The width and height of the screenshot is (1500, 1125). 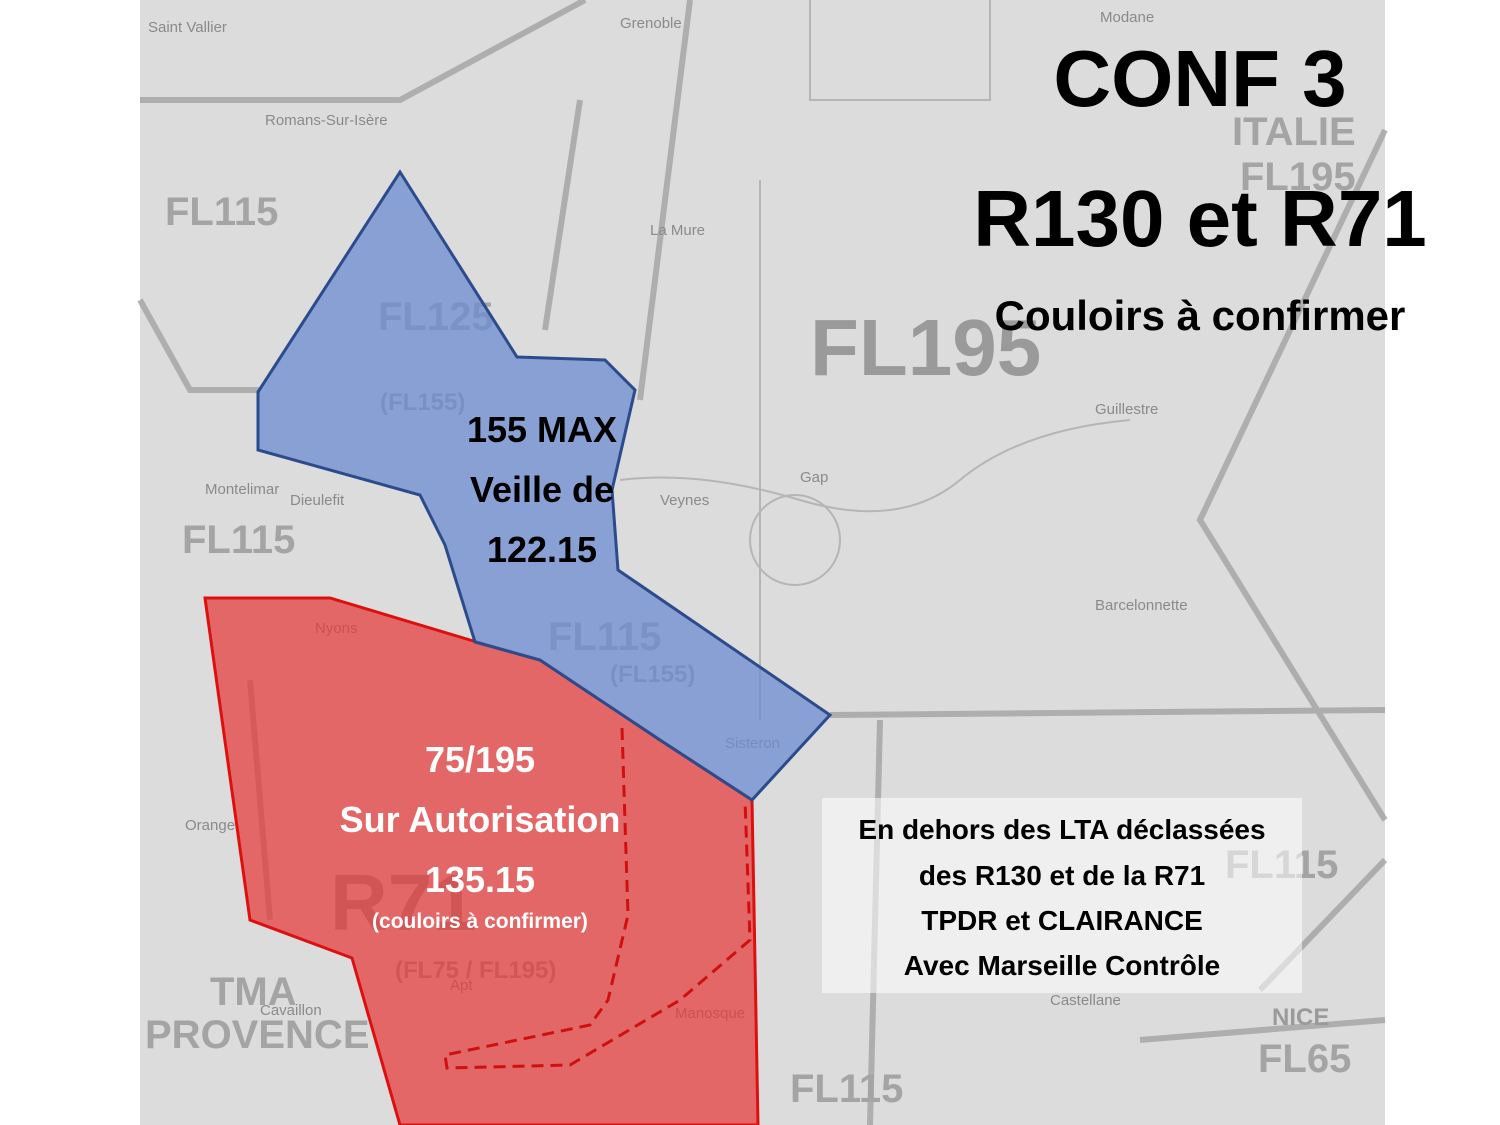 What do you see at coordinates (480, 879) in the screenshot?
I see `zone-label: 135.15` at bounding box center [480, 879].